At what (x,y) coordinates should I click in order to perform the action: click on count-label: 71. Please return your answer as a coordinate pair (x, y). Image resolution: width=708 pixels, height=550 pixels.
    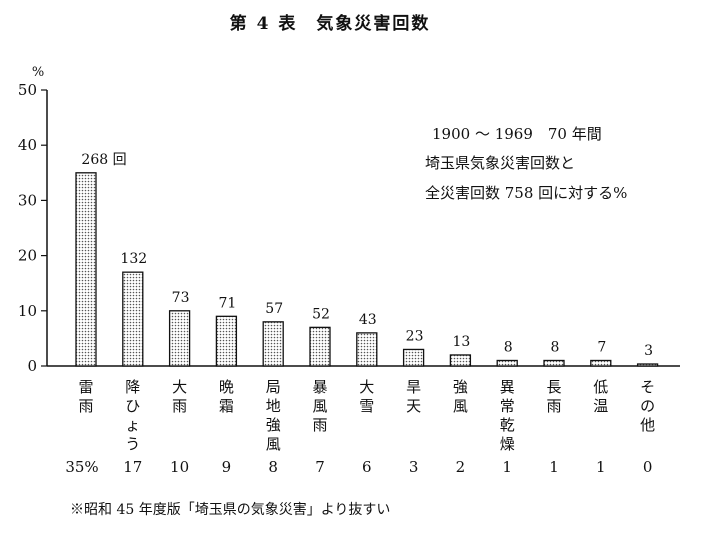
    Looking at the image, I should click on (227, 303).